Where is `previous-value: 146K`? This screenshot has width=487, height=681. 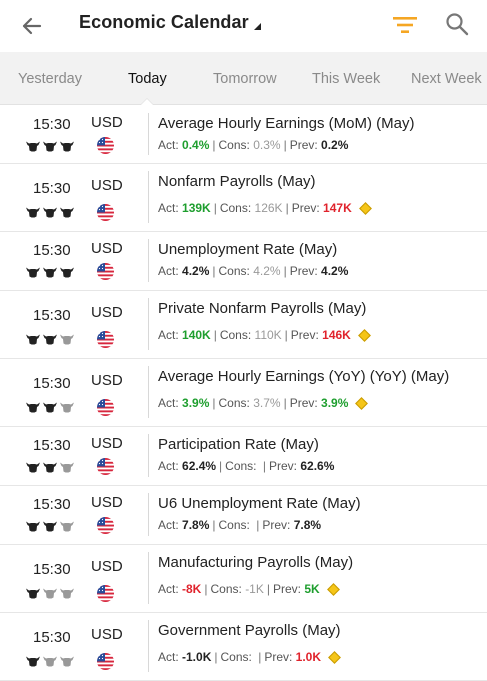
previous-value: 146K is located at coordinates (336, 335).